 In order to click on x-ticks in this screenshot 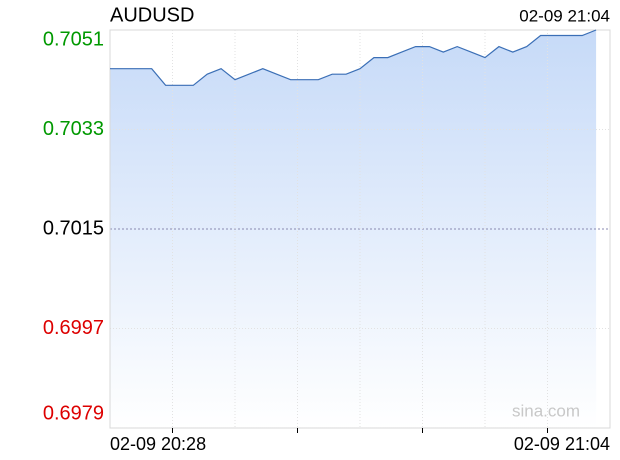, I will do `click(360, 430)`.